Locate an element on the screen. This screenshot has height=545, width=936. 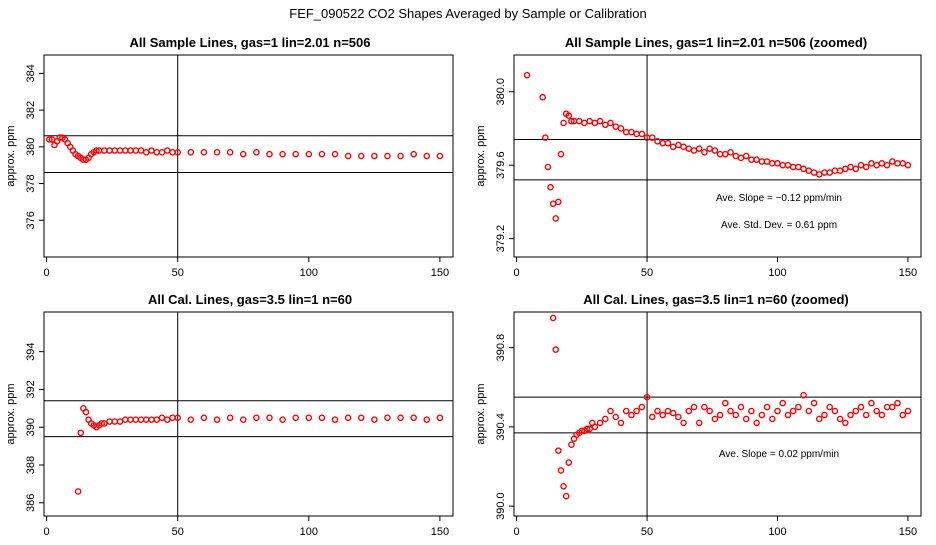
y-tick-label: 376 is located at coordinates (31, 220).